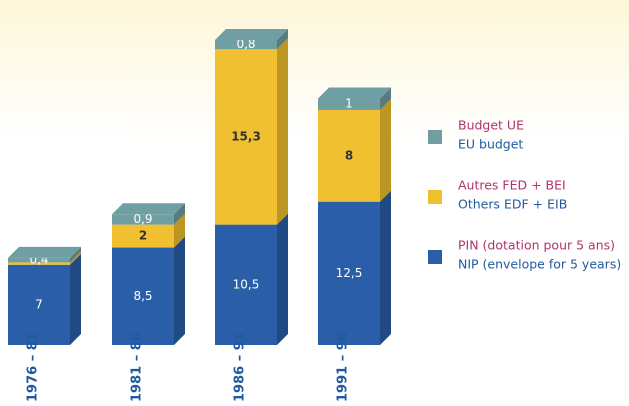  I want to click on x-tick-label: 1976 – 81, so click(33, 367).